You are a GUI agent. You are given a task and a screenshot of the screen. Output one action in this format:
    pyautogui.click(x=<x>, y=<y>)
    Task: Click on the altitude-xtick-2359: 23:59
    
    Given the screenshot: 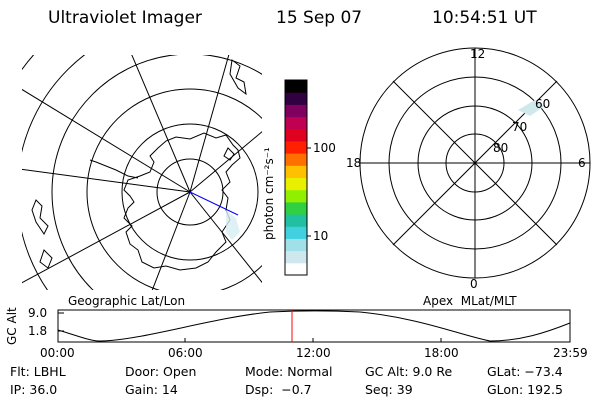 What is the action you would take?
    pyautogui.click(x=570, y=353)
    